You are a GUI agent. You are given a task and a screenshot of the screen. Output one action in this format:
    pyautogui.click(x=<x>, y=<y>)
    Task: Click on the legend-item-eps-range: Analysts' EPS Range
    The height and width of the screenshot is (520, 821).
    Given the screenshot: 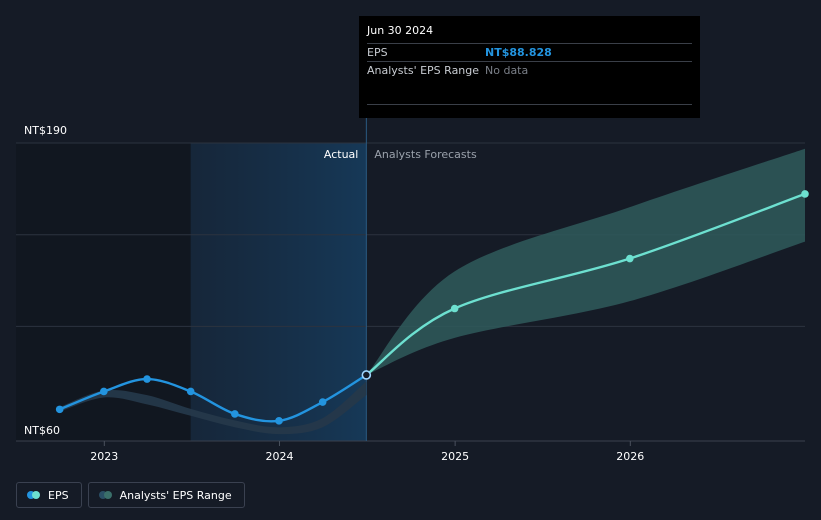 What is the action you would take?
    pyautogui.click(x=166, y=495)
    